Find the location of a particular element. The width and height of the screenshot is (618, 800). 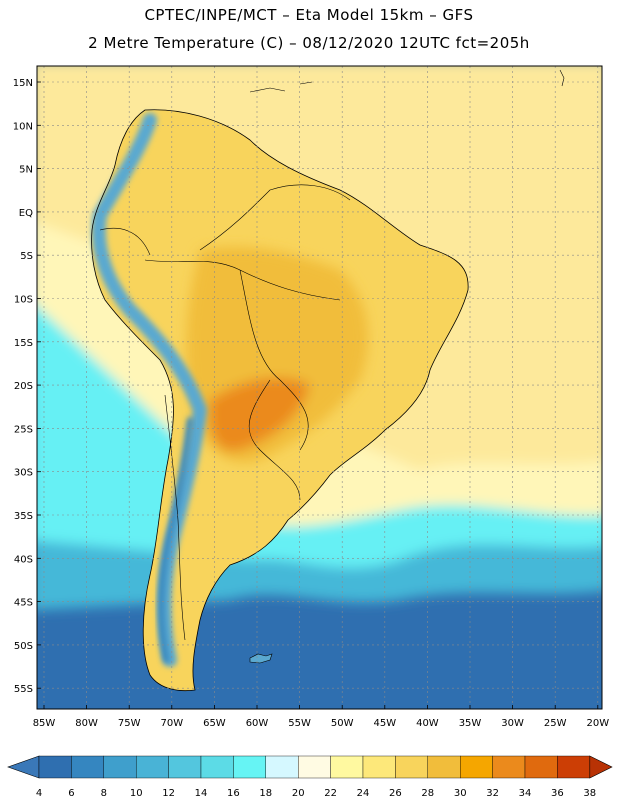

lon-label: 20W is located at coordinates (597, 723).